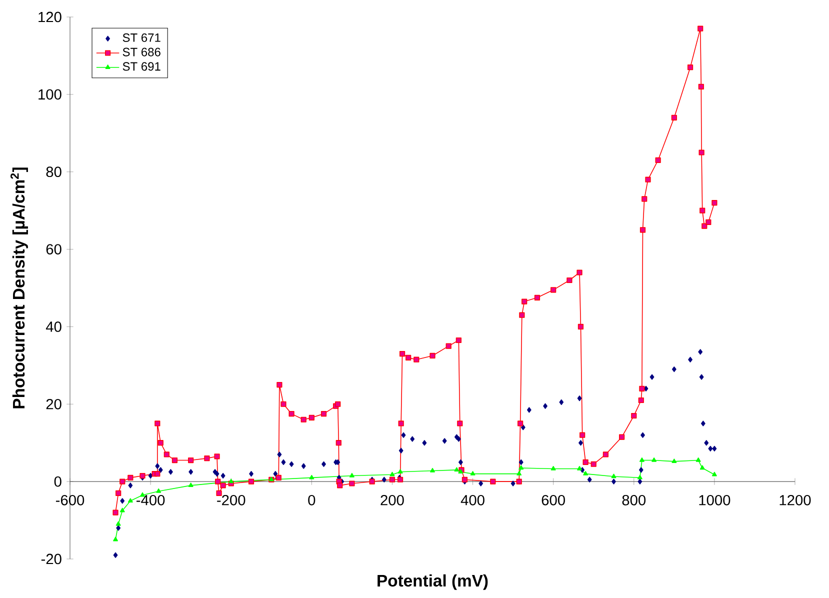 The width and height of the screenshot is (829, 598). I want to click on y-tick-label: 100, so click(50, 94).